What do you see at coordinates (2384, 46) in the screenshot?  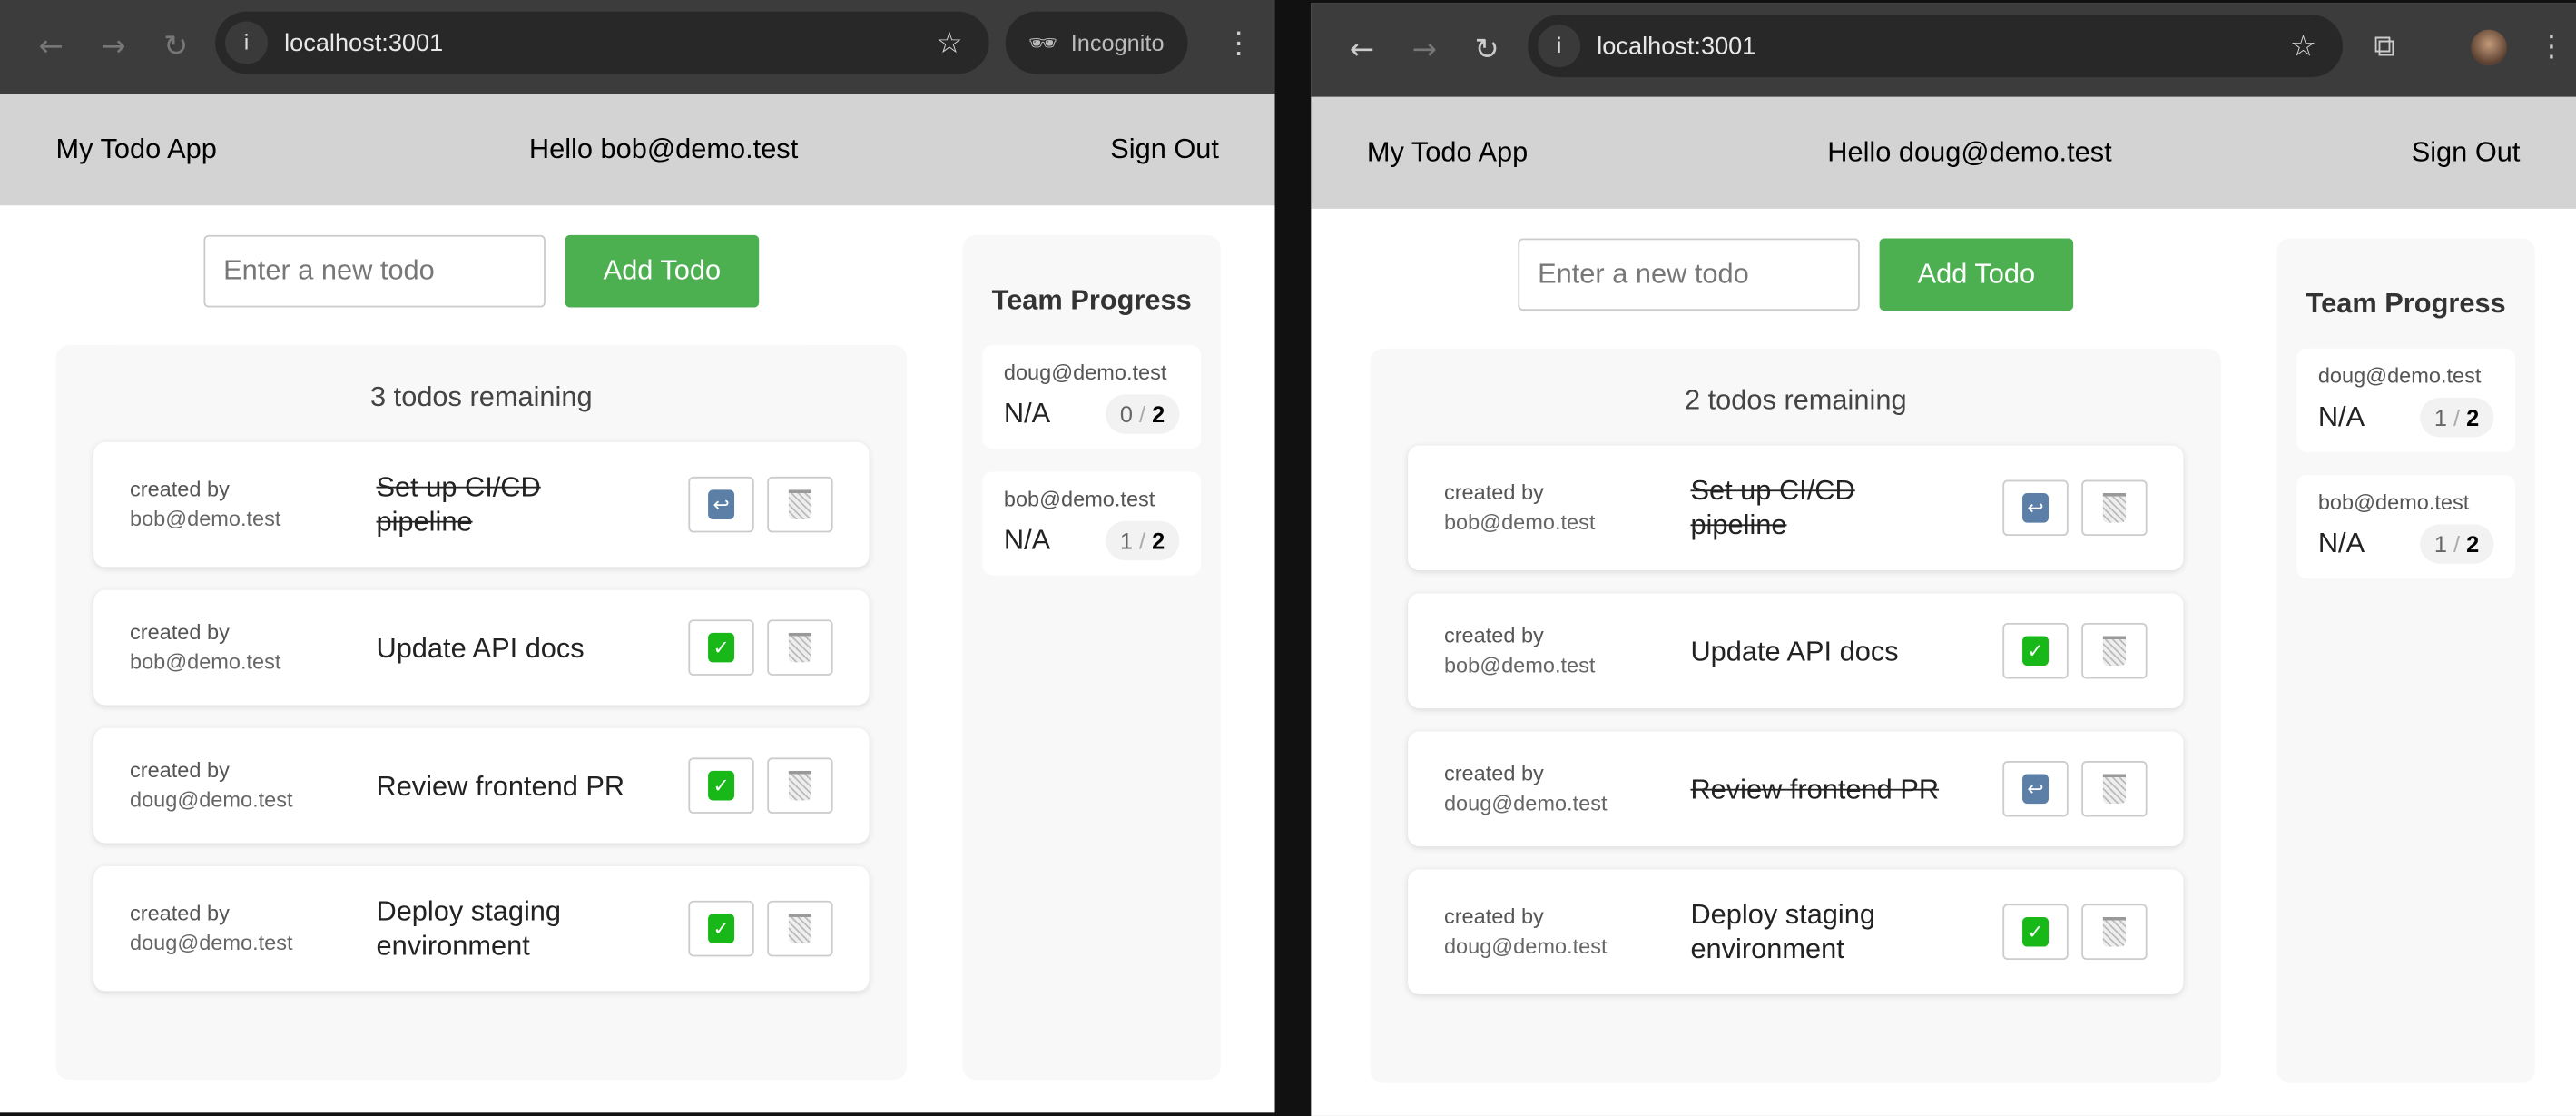 I see `extensions-icon: ⧉` at bounding box center [2384, 46].